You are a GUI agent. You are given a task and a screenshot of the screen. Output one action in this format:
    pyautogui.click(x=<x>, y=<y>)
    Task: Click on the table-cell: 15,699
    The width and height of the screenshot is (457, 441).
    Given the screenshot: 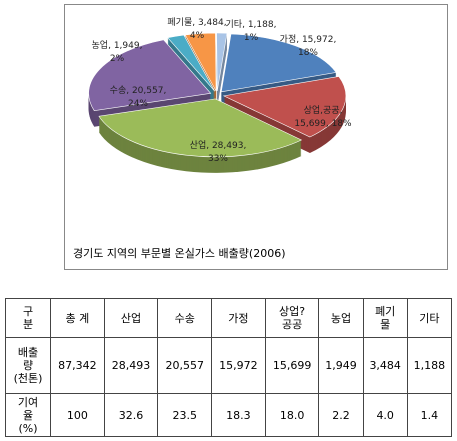 What is the action you would take?
    pyautogui.click(x=292, y=365)
    